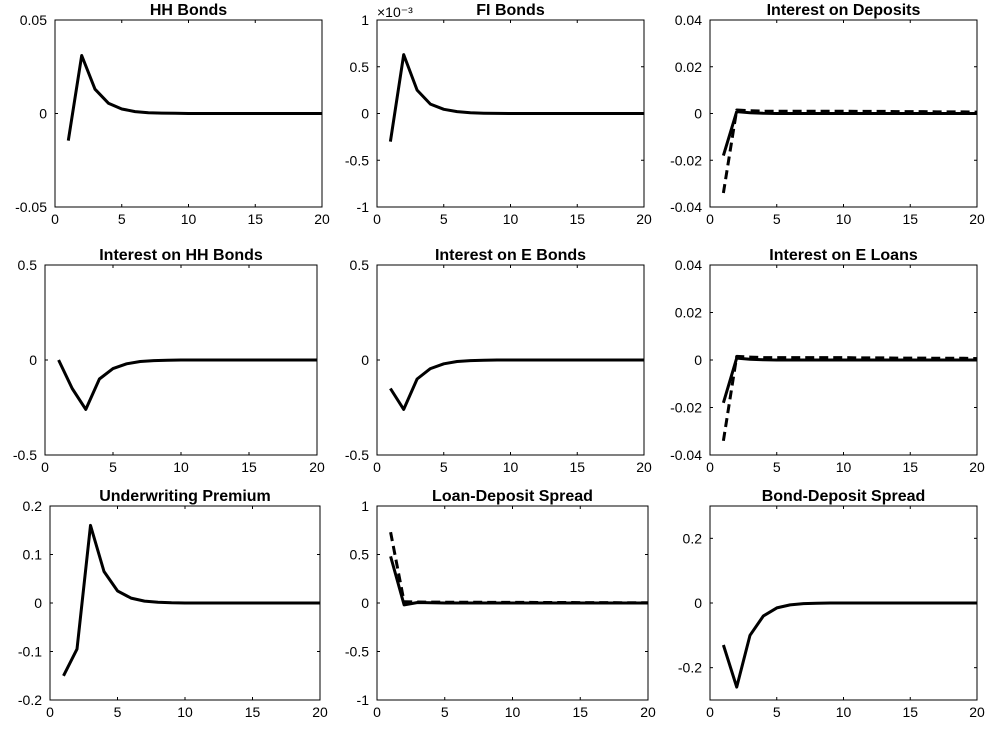 The height and width of the screenshot is (729, 991). Describe the element at coordinates (512, 496) in the screenshot. I see `panel-title: Loan-Deposit Spread` at that location.